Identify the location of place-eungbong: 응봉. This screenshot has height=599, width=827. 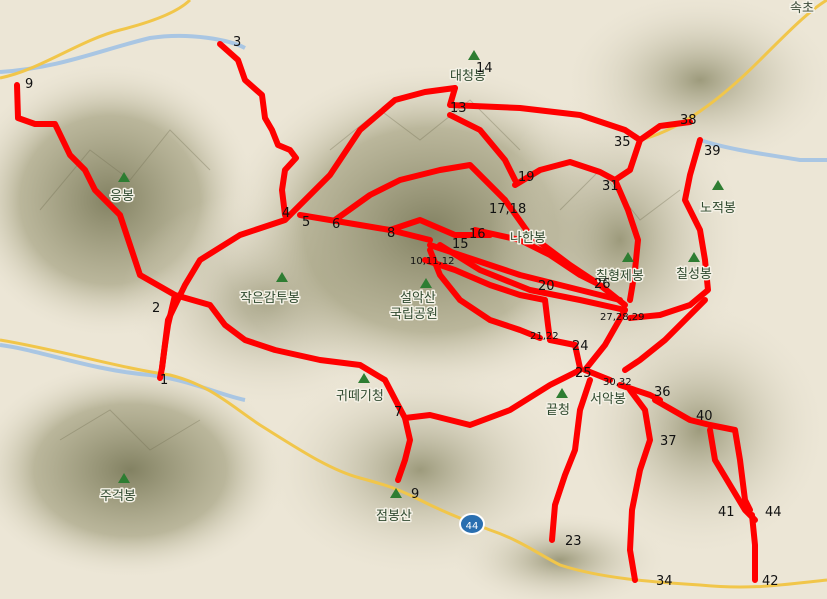
(122, 196).